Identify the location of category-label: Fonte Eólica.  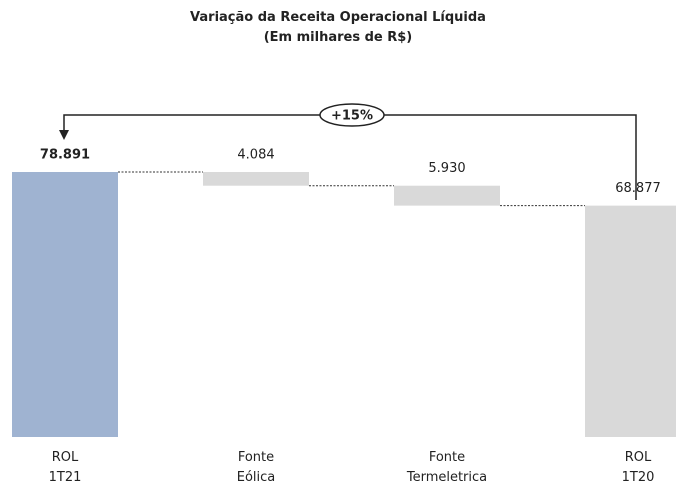
(256, 467).